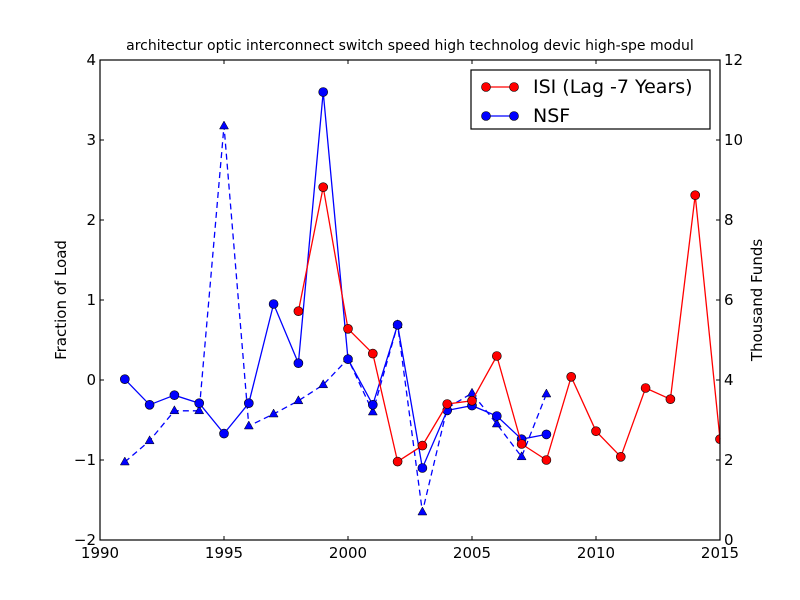 The height and width of the screenshot is (600, 800). What do you see at coordinates (85, 460) in the screenshot?
I see `y-tick-label: −1` at bounding box center [85, 460].